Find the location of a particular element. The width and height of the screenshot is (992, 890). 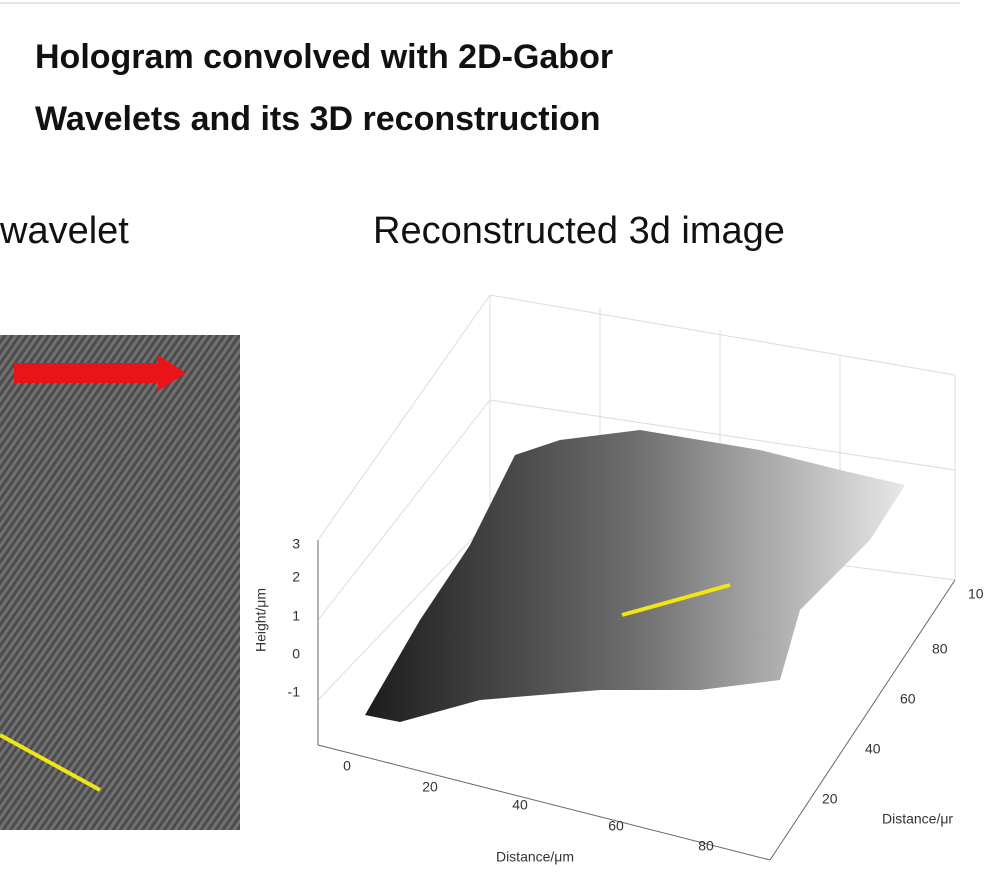

y-tick-label: 10 is located at coordinates (976, 594).